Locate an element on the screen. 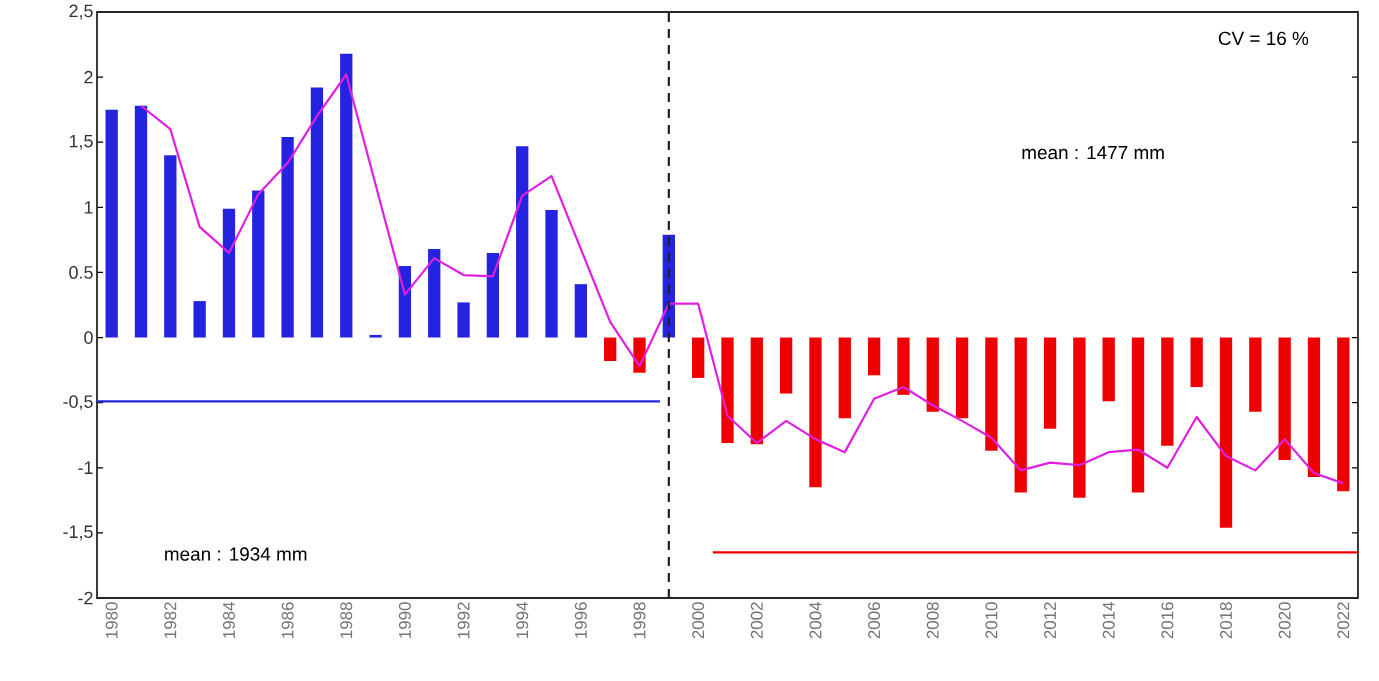 The image size is (1379, 681). x-tick-label: 1992 is located at coordinates (463, 620).